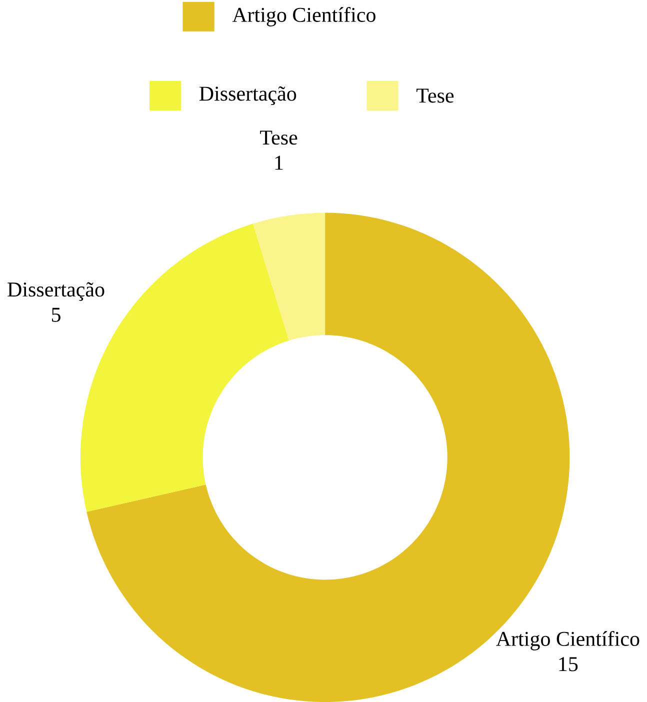 This screenshot has height=702, width=647. Describe the element at coordinates (247, 96) in the screenshot. I see `legend-label: Dissertação` at that location.